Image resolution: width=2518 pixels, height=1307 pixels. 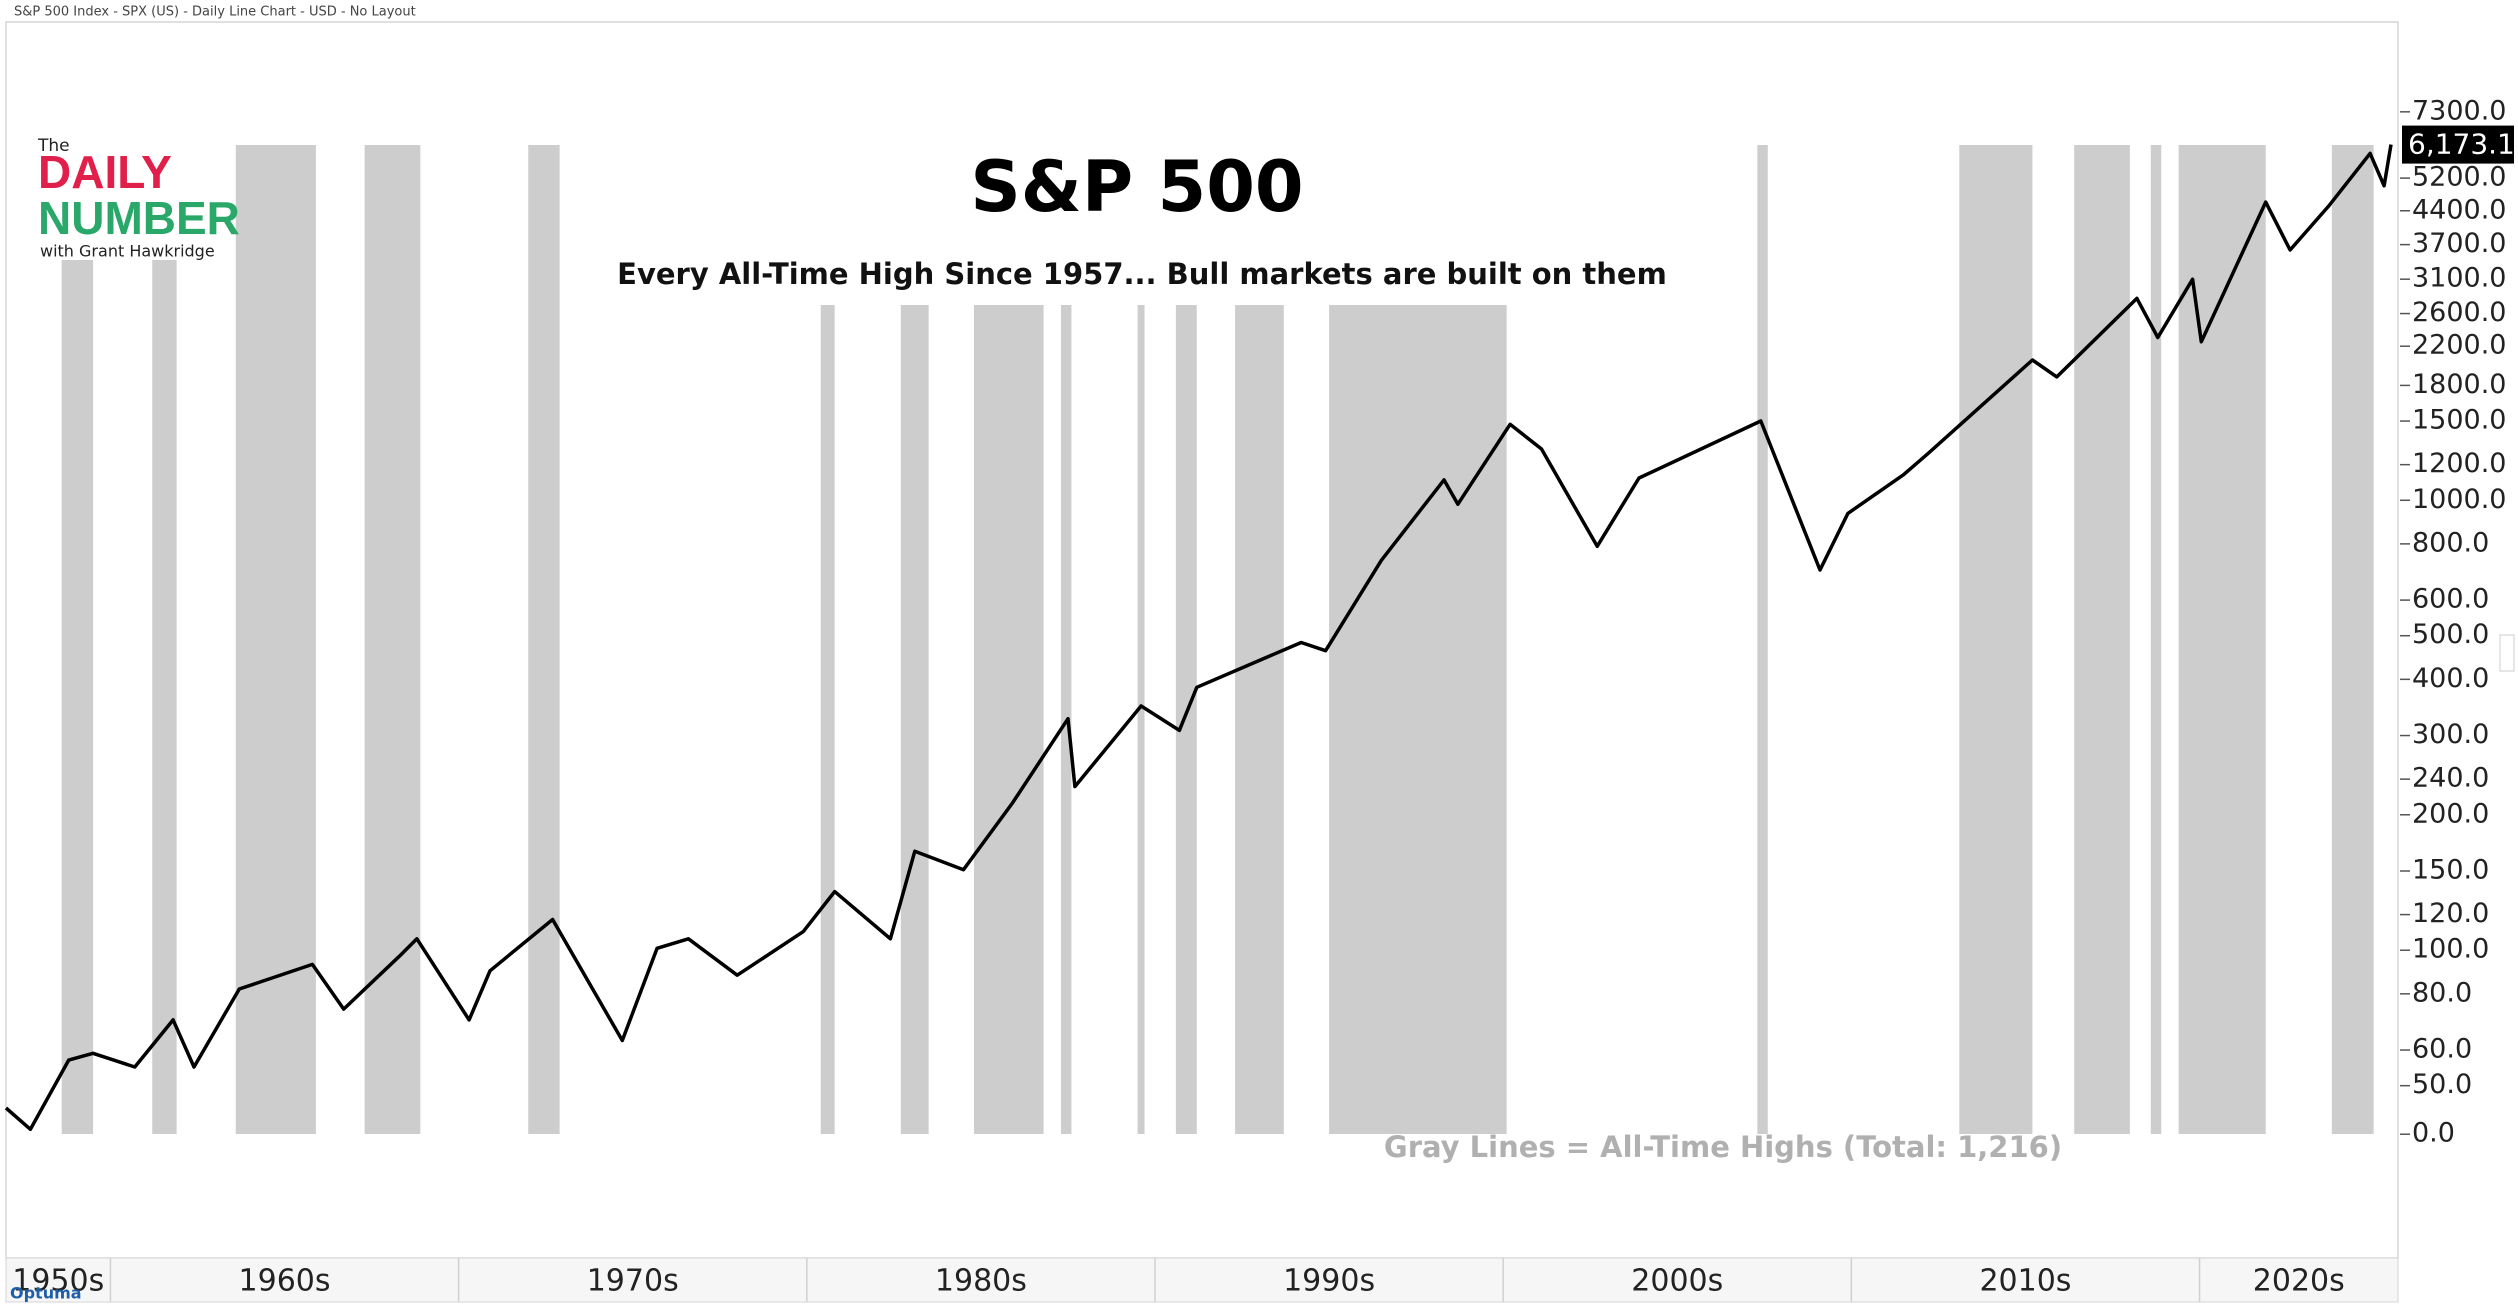 I want to click on y-tick-label: 1000.0, so click(x=2459, y=499).